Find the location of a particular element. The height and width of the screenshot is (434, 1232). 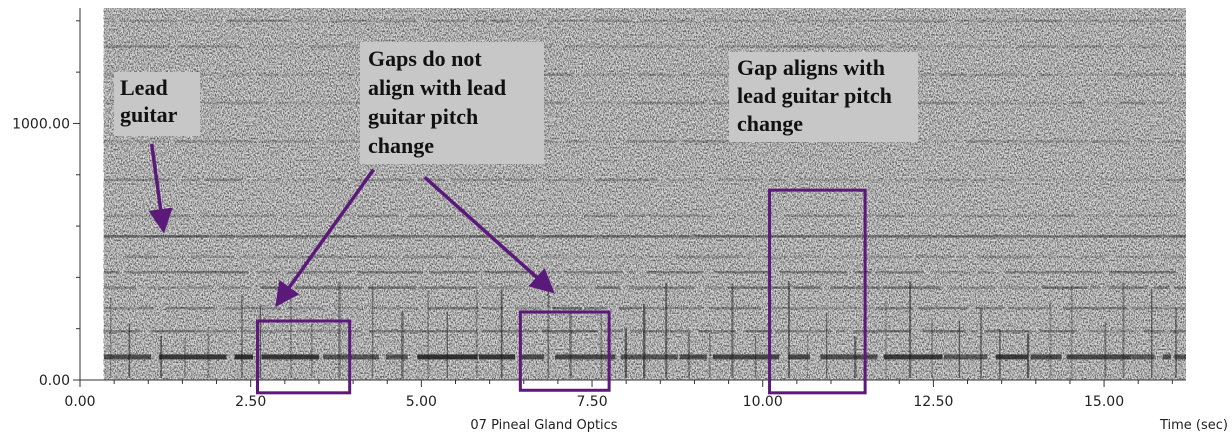

annotation-text: change is located at coordinates (401, 145).